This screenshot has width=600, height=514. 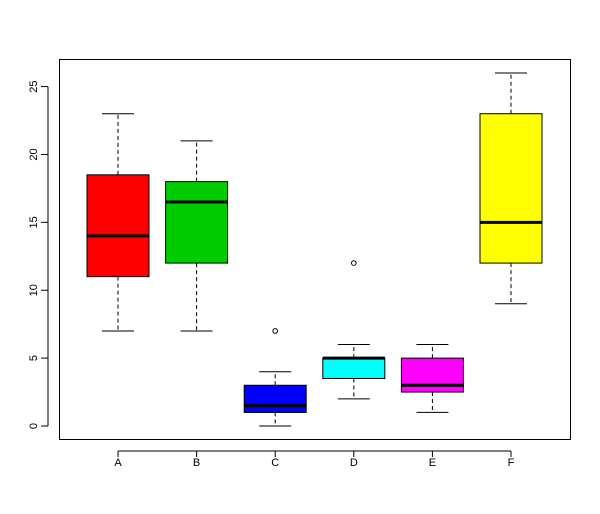 What do you see at coordinates (118, 463) in the screenshot?
I see `x-tick-label: A` at bounding box center [118, 463].